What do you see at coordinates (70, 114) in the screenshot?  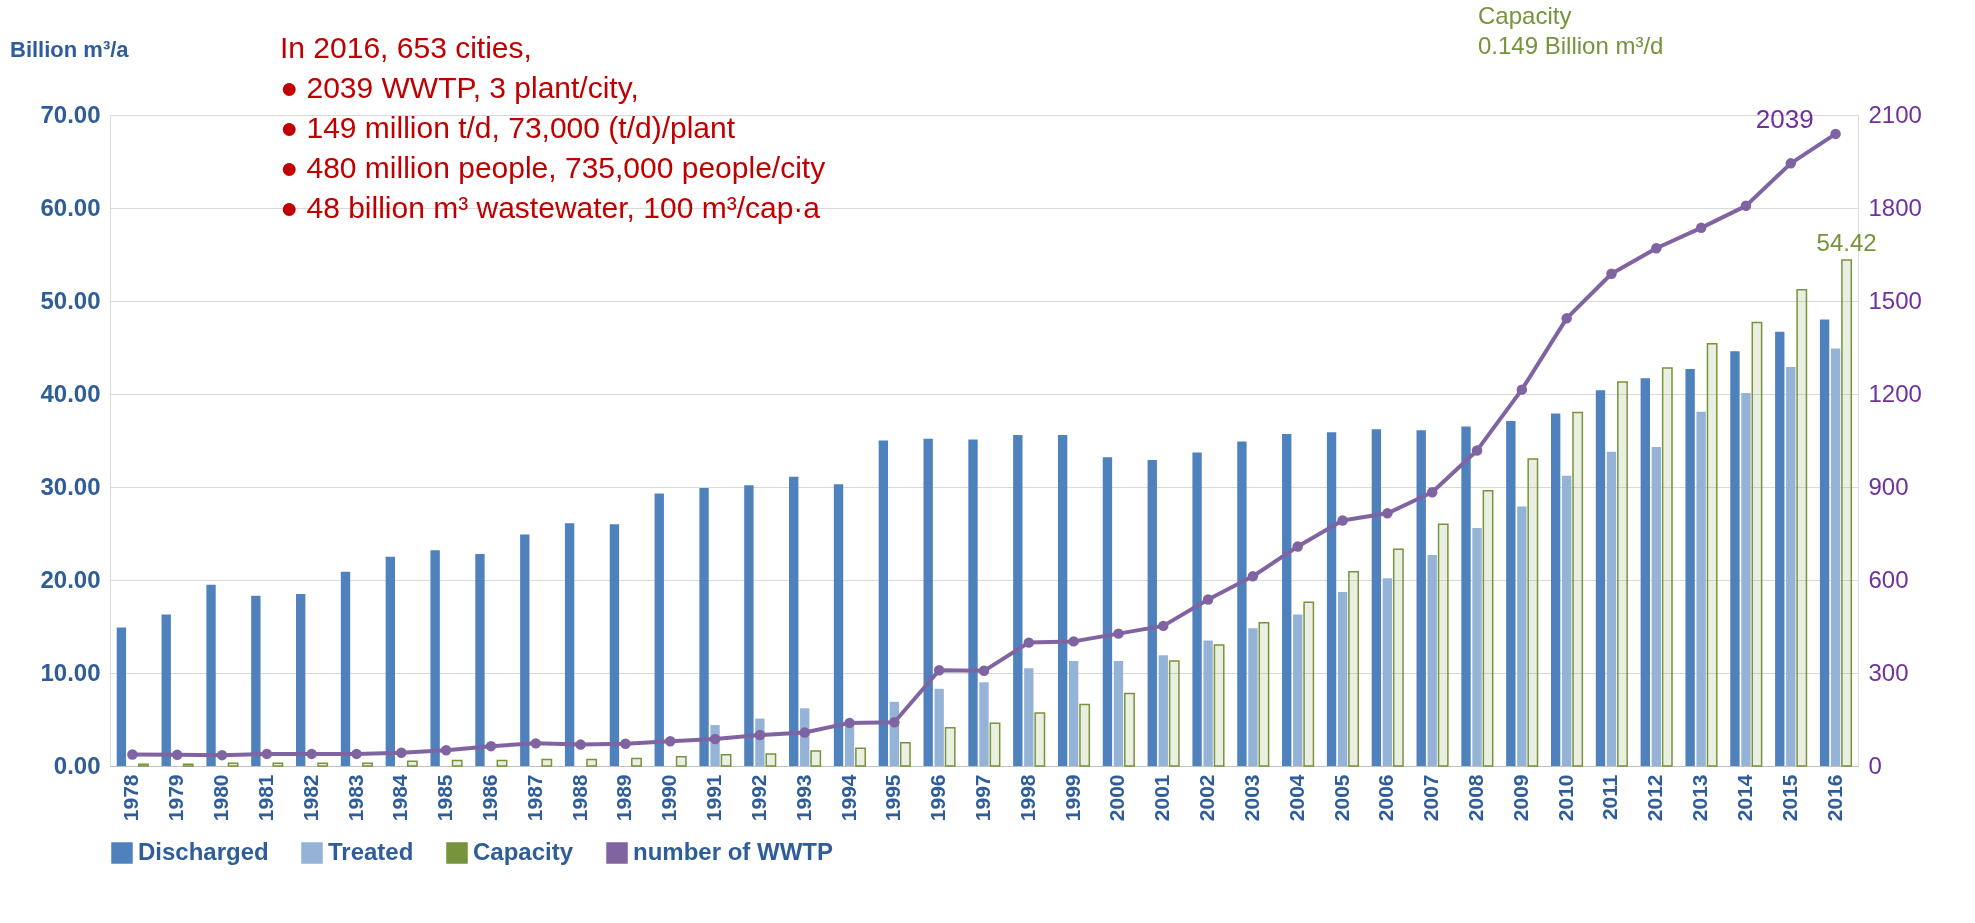 I see `y-tick-label: 70.00` at bounding box center [70, 114].